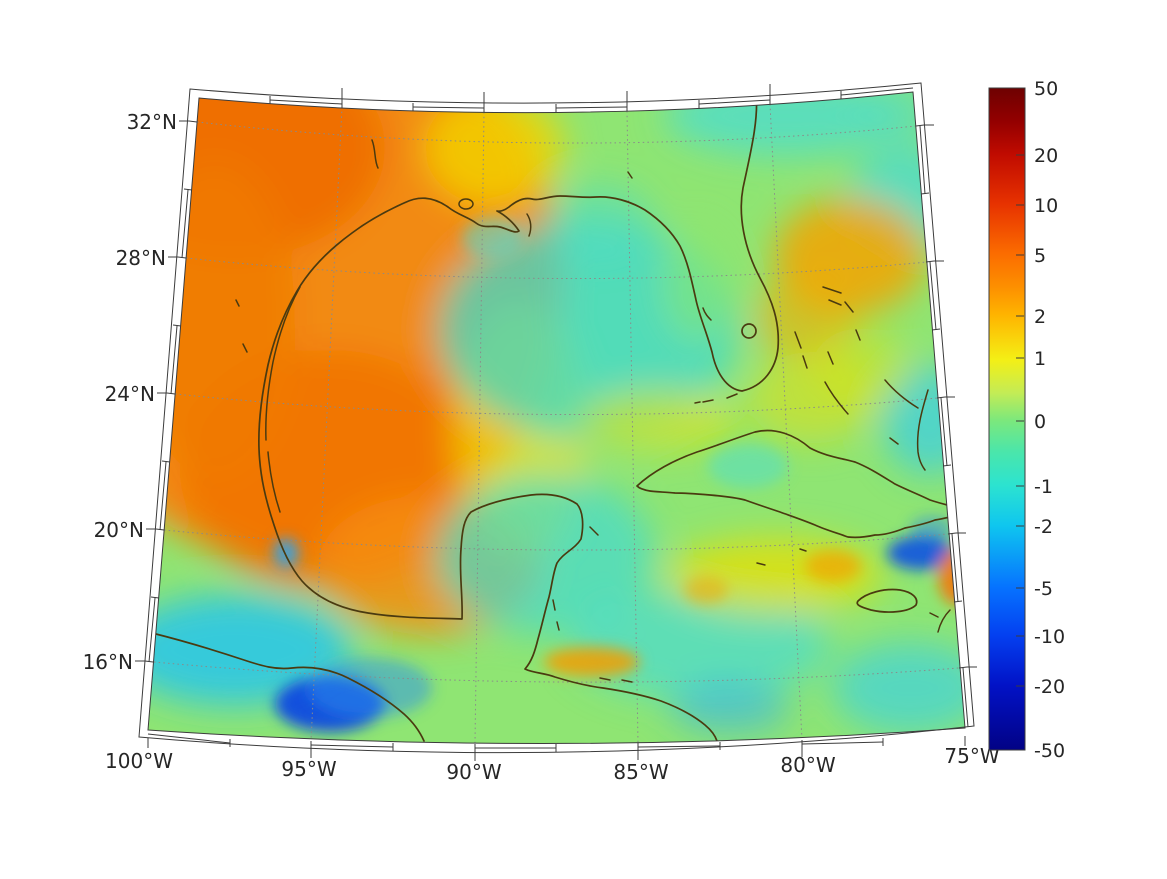 The image size is (1167, 879). What do you see at coordinates (876, 425) in the screenshot?
I see `bahamas-southeast-chains` at bounding box center [876, 425].